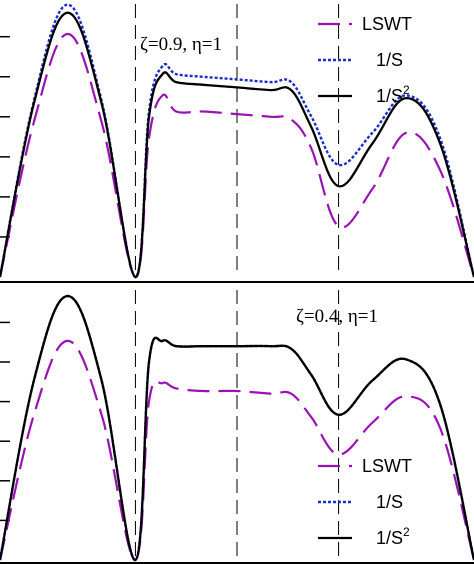  What do you see at coordinates (181, 44) in the screenshot?
I see `panel-top-annotation: ζ=0.9, η=1` at bounding box center [181, 44].